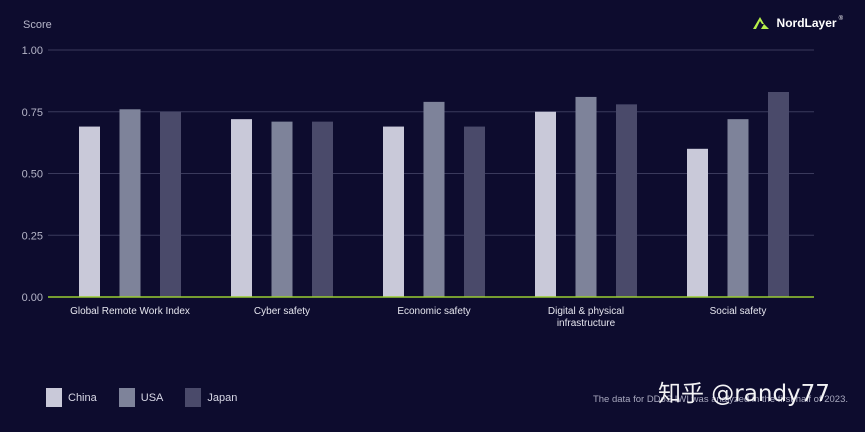 Image resolution: width=865 pixels, height=432 pixels. Describe the element at coordinates (32, 298) in the screenshot. I see `y-tick-label: 0.00` at that location.